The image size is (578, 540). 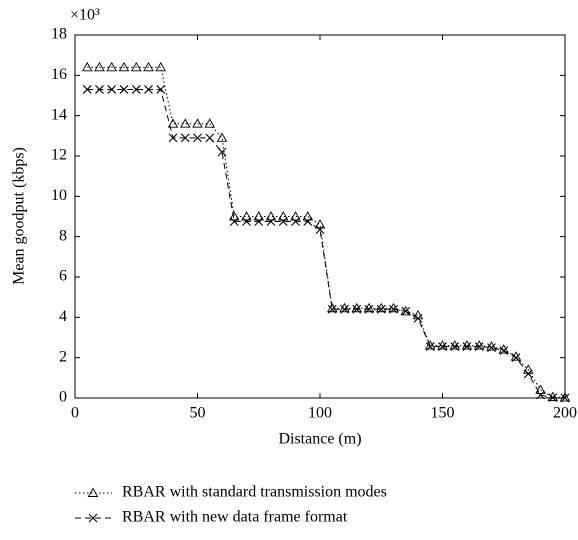 What do you see at coordinates (63, 235) in the screenshot?
I see `y-tick-label: 8` at bounding box center [63, 235].